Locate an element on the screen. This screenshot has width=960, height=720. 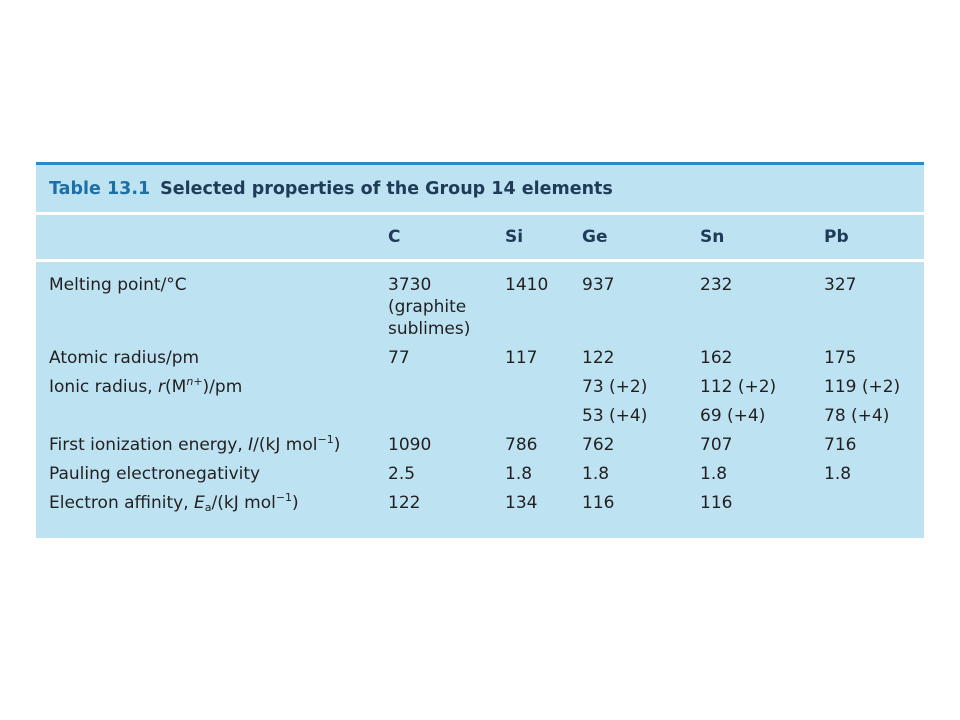
cell-sn: 1.8 is located at coordinates (714, 474).